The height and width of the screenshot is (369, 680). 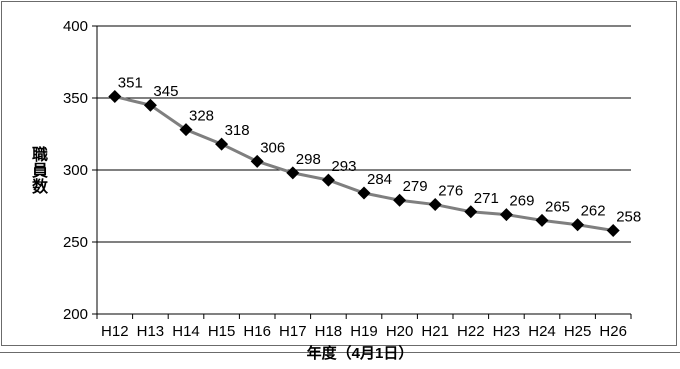 I want to click on y-tick-label: 400, so click(x=75, y=26).